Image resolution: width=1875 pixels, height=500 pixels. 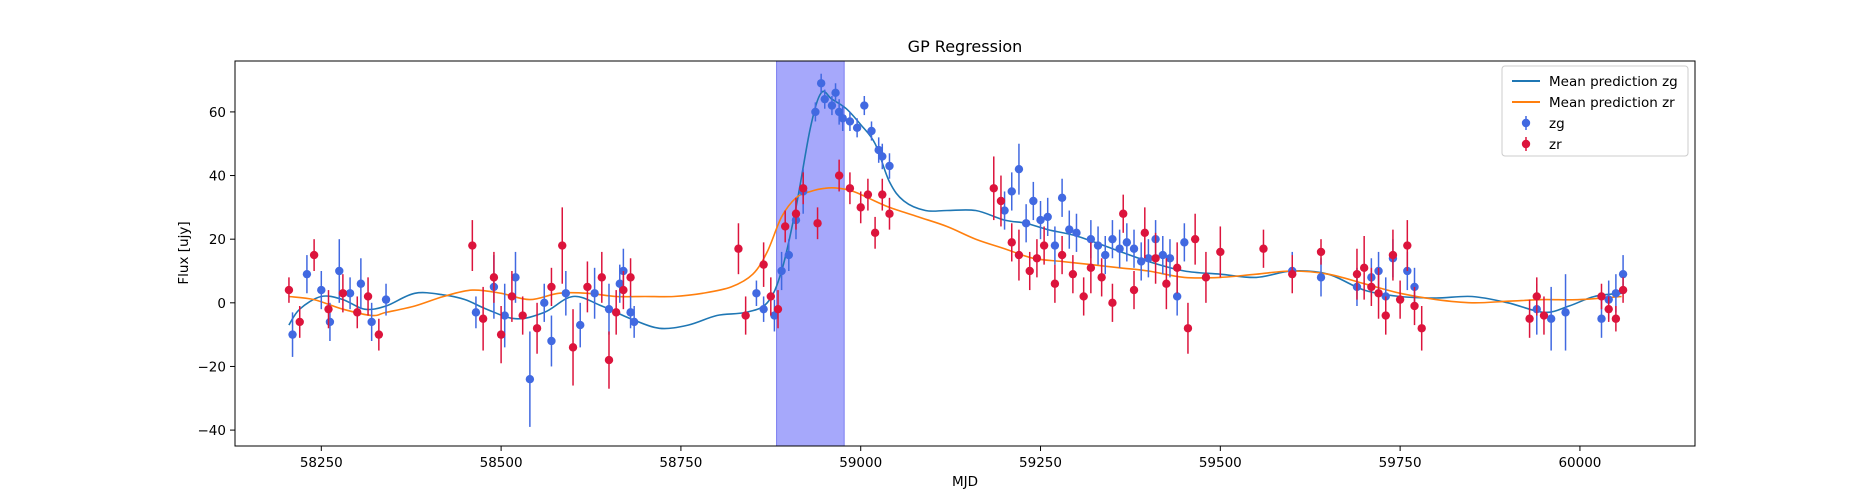 I want to click on legend-label: Mean prediction zr, so click(x=1612, y=103).